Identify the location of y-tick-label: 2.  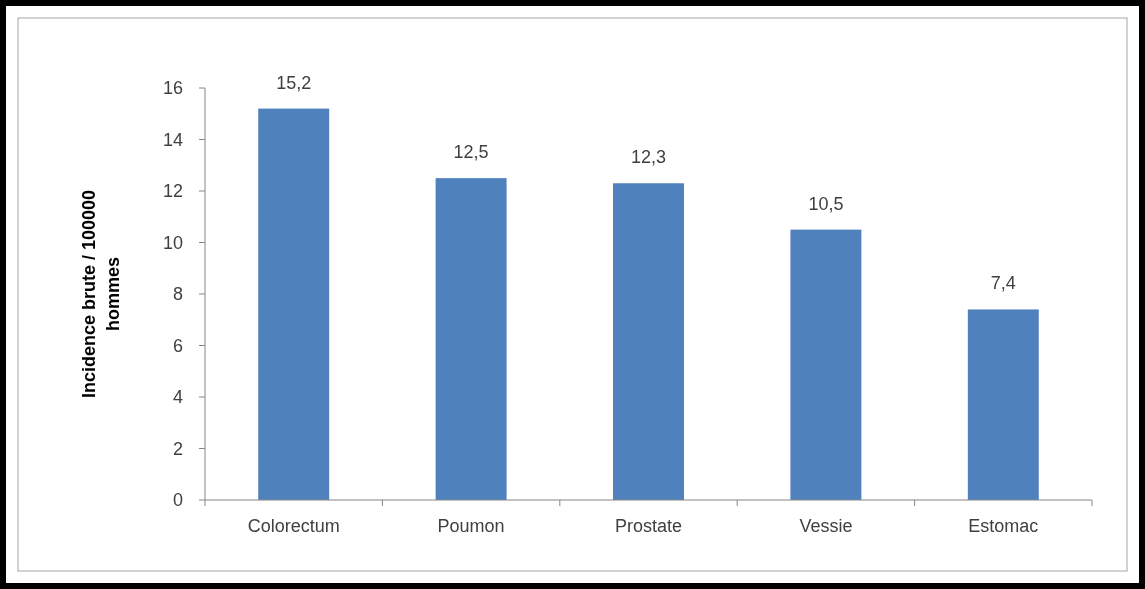
(177, 448).